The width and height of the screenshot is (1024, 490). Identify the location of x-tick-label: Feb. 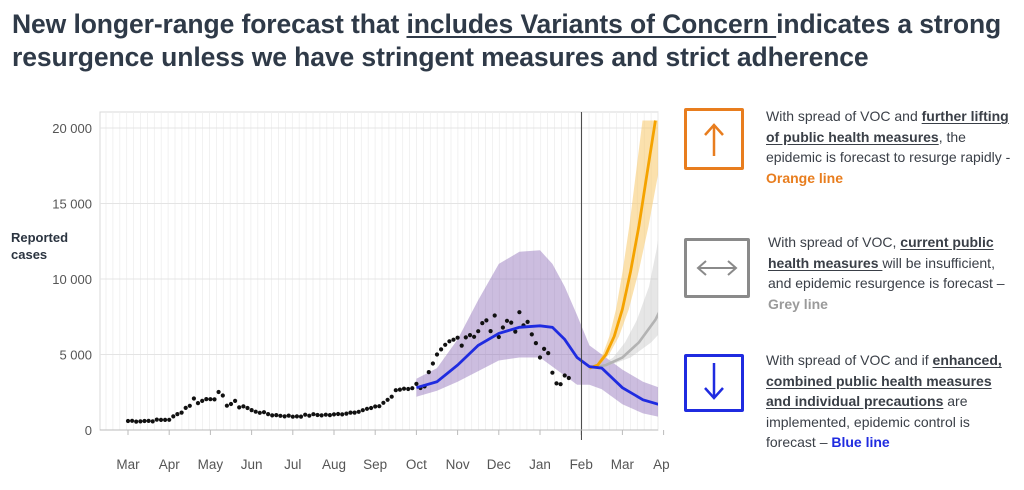
(581, 464).